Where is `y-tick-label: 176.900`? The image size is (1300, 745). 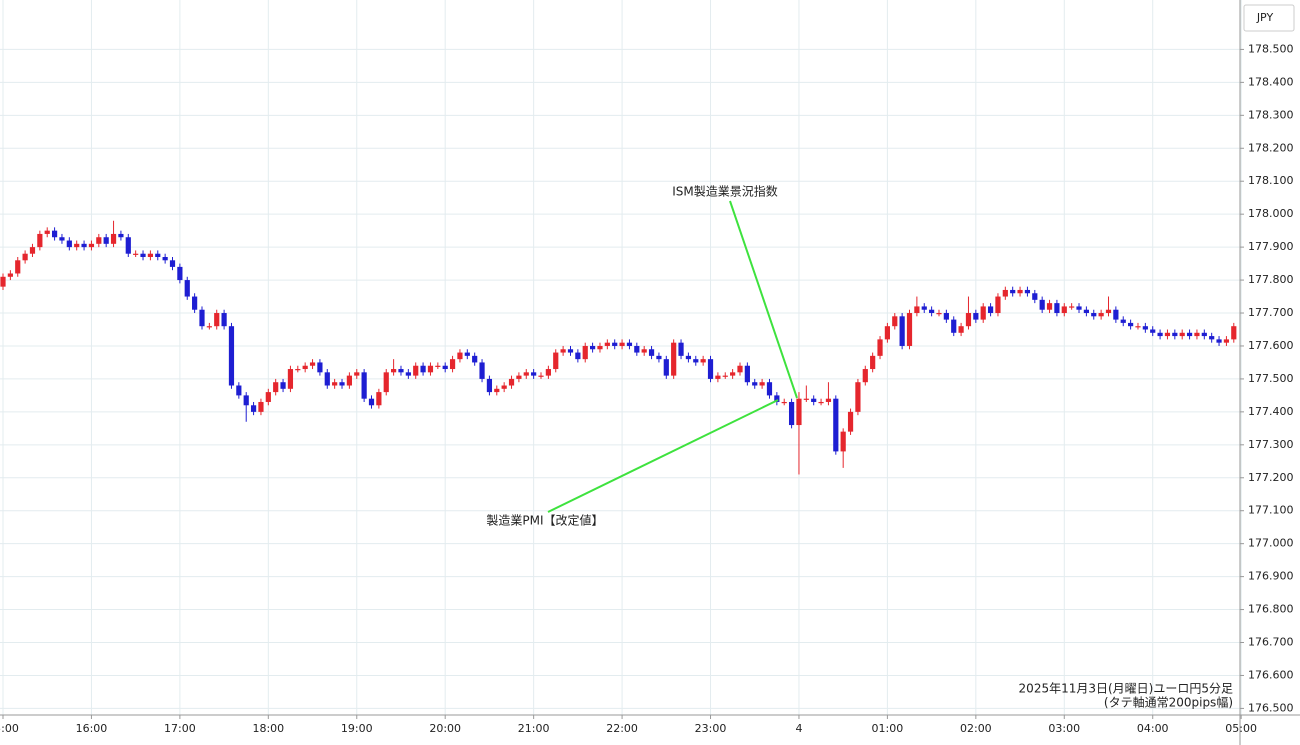 y-tick-label: 176.900 is located at coordinates (1271, 576).